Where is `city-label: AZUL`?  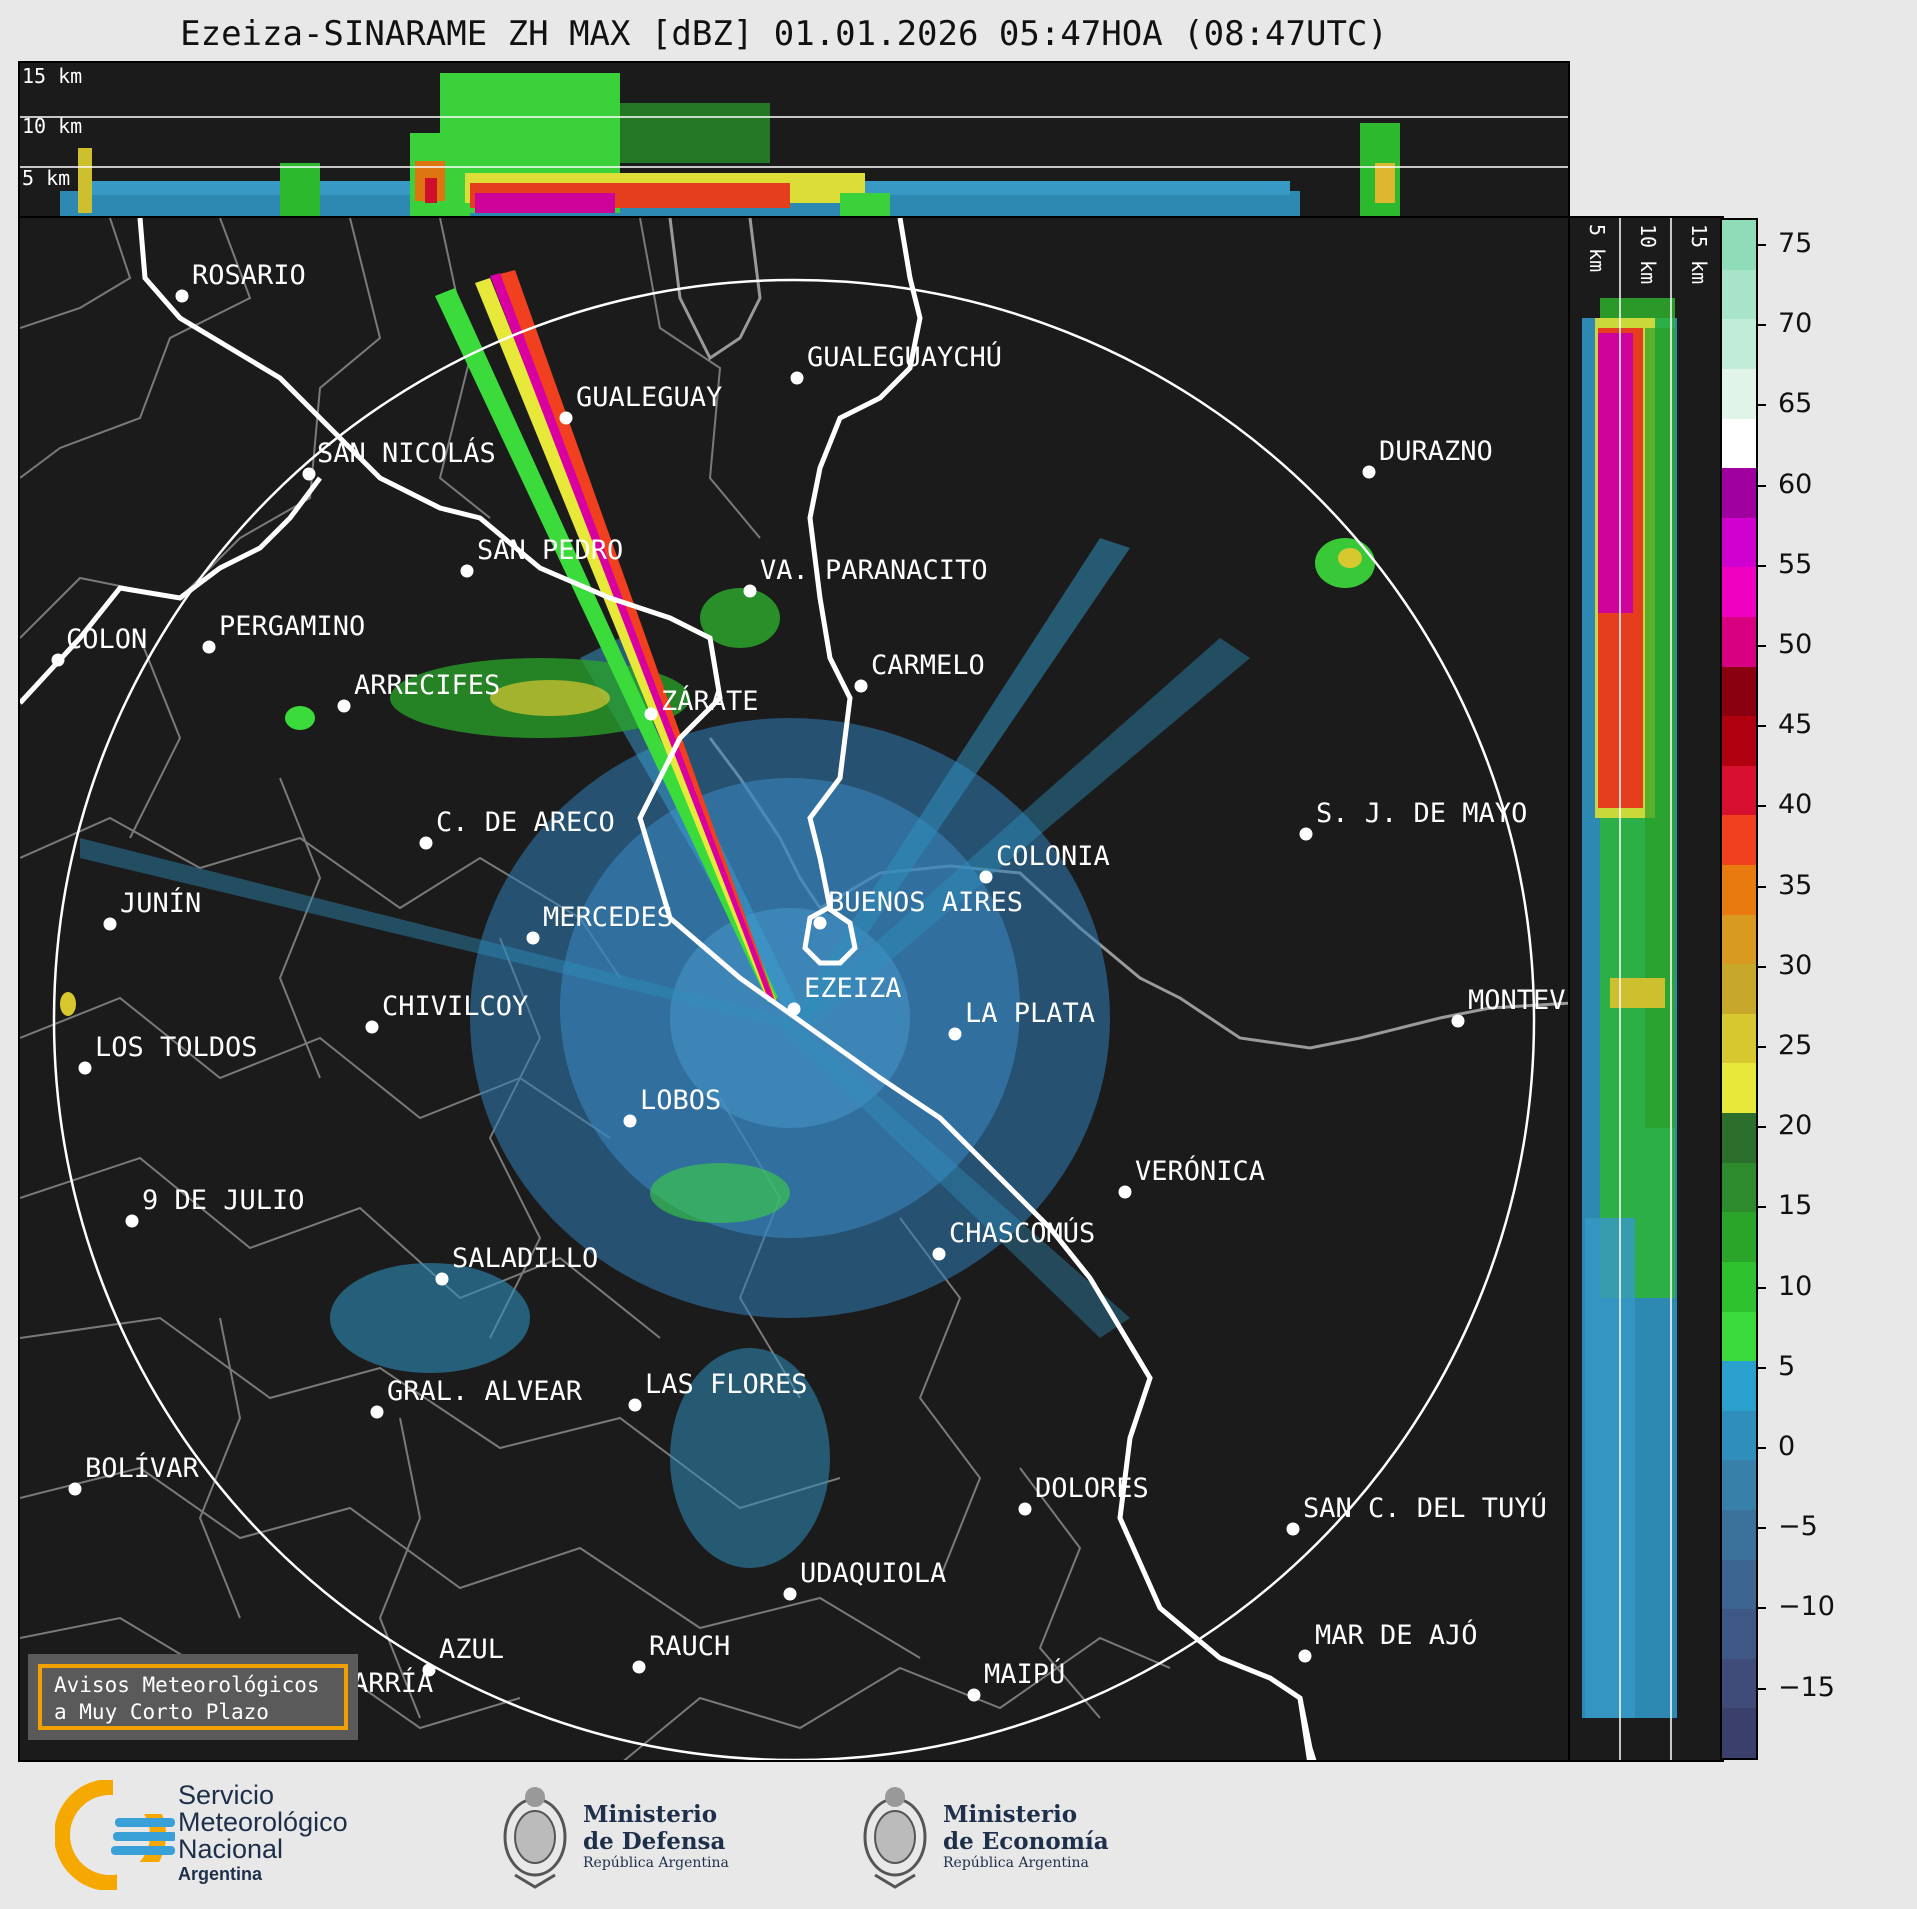
city-label: AZUL is located at coordinates (471, 1649).